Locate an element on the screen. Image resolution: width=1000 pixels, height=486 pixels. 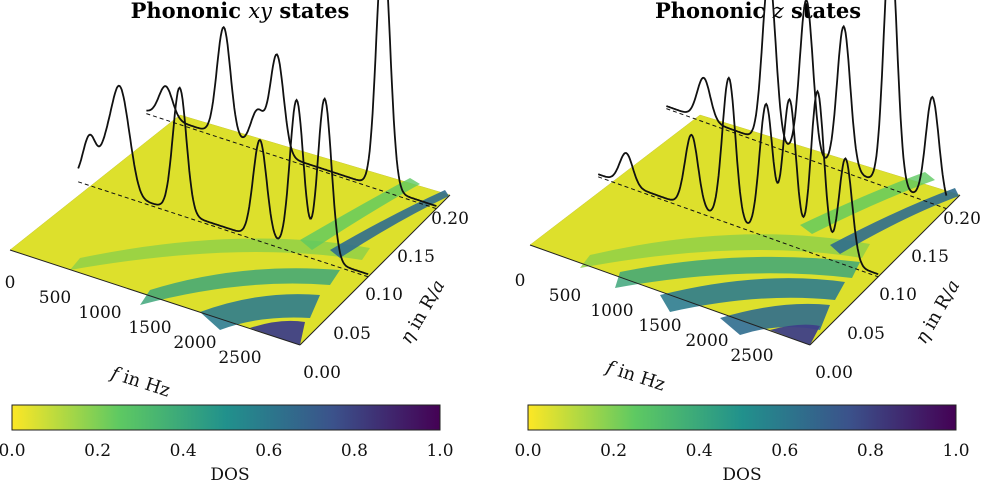
chart-title: Phononic z states is located at coordinates (758, 11).